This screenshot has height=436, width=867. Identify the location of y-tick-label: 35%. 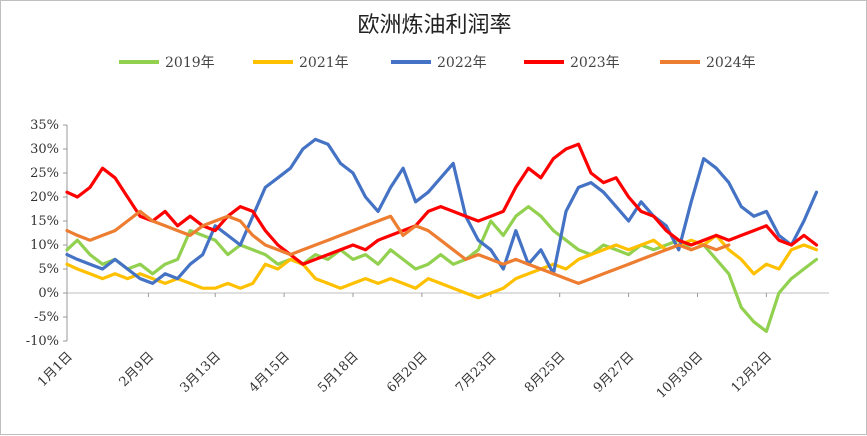
(44, 125).